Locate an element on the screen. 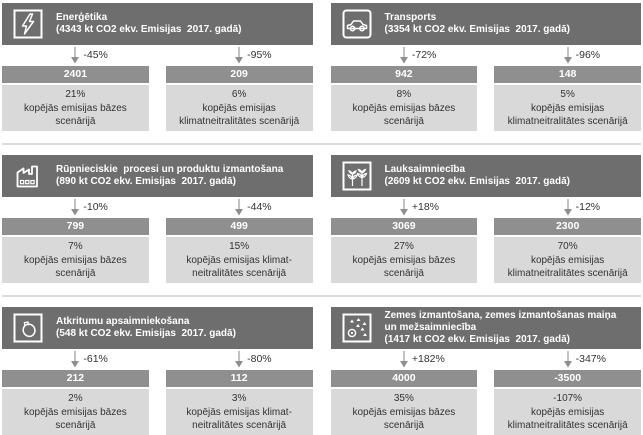 This screenshot has height=435, width=643. wheat-icon is located at coordinates (357, 176).